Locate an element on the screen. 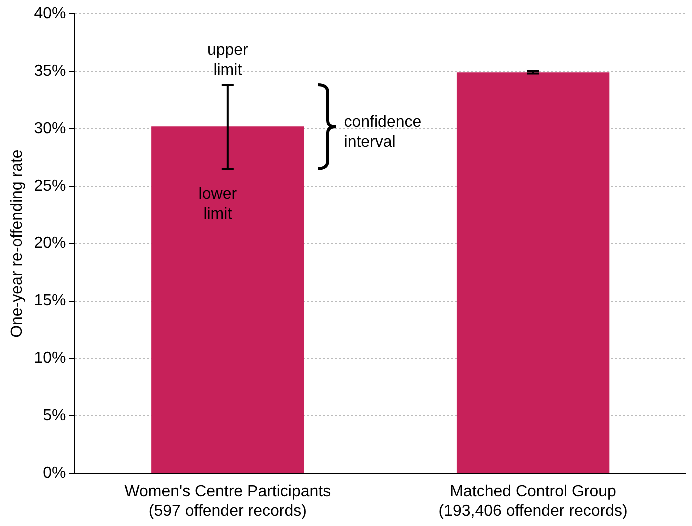 The image size is (692, 526). y-tick-label: 35% is located at coordinates (50, 71).